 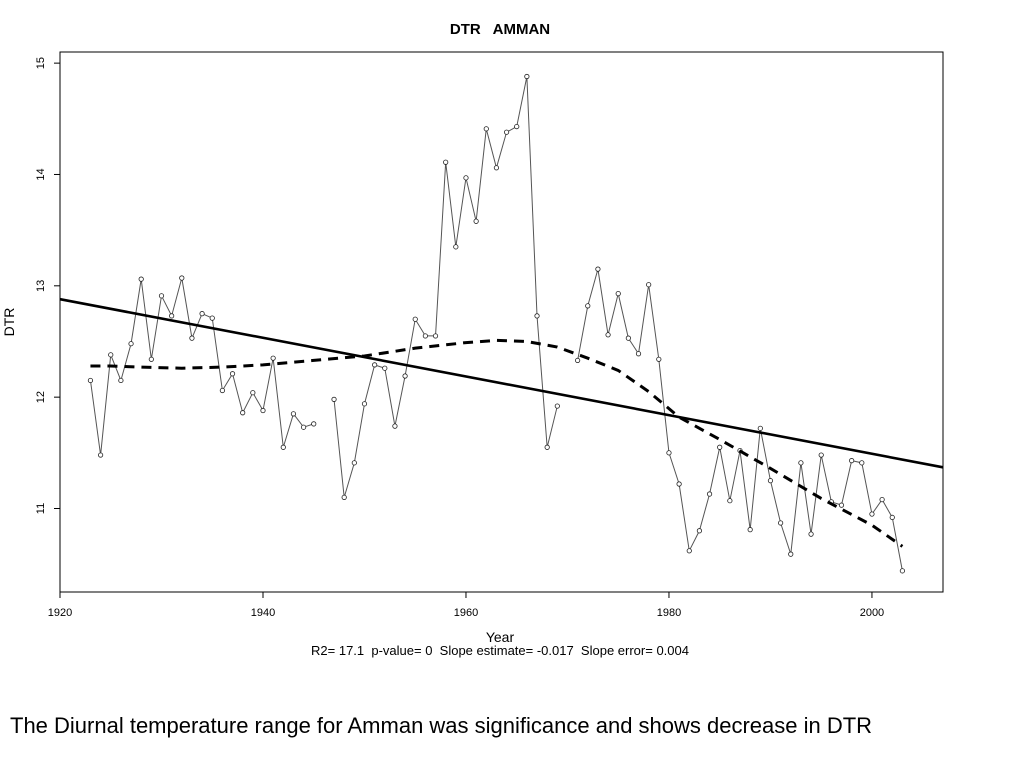 What do you see at coordinates (872, 613) in the screenshot?
I see `x-tick-label: 2000` at bounding box center [872, 613].